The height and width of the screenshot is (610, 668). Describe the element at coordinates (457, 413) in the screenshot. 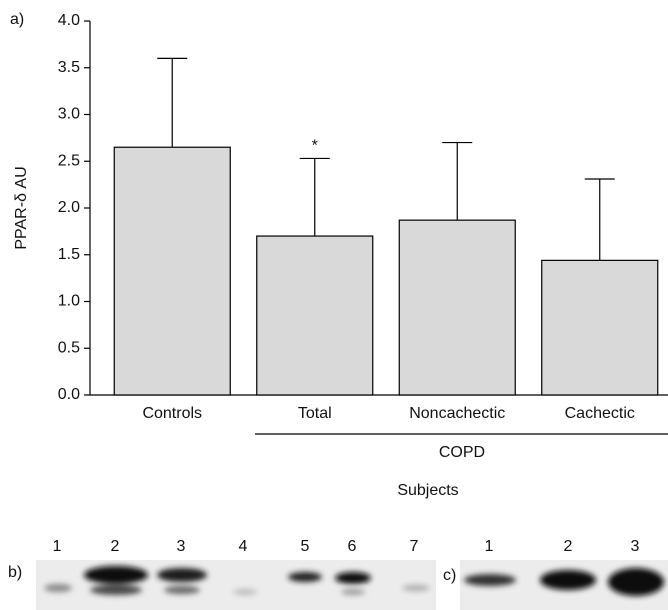

I see `x-tick-label: Noncachectic` at that location.